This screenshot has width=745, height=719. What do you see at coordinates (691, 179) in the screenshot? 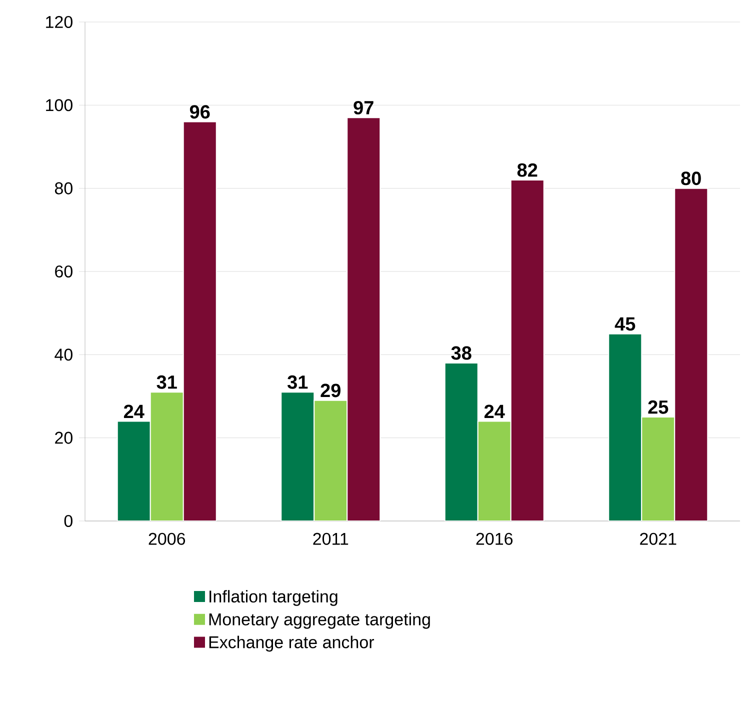
I see `data-label: 80` at bounding box center [691, 179].